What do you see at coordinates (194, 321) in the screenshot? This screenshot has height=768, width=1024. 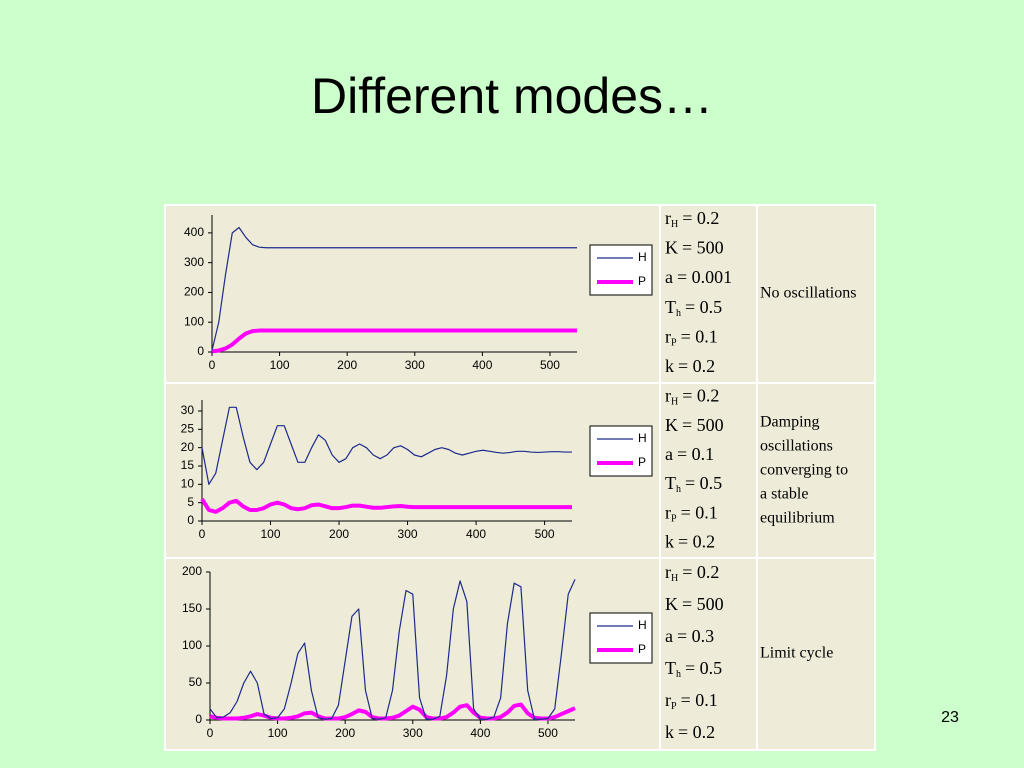 I see `y-tick-label: 100` at bounding box center [194, 321].